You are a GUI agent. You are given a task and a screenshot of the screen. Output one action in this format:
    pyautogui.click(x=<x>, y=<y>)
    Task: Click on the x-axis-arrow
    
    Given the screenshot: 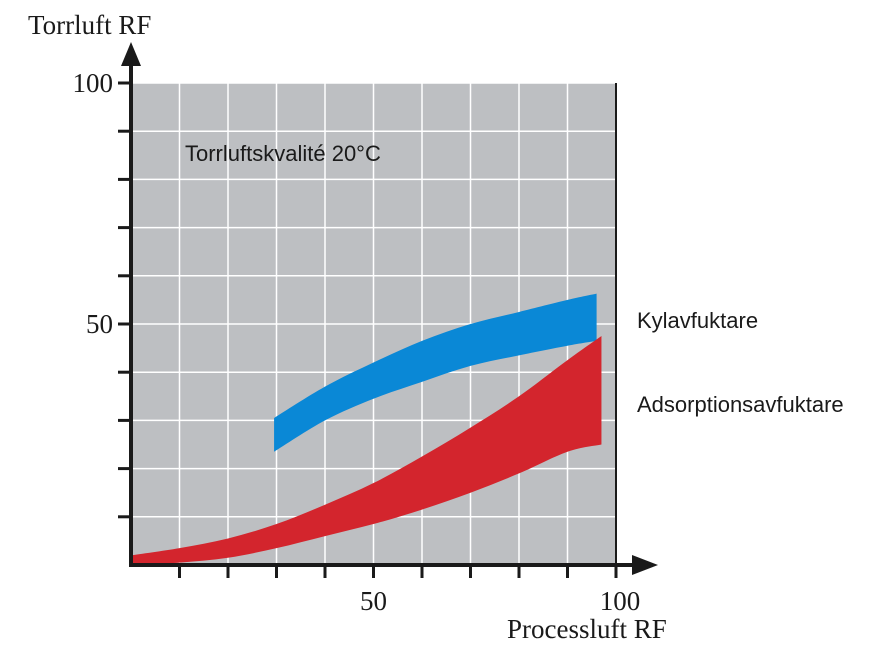 What is the action you would take?
    pyautogui.click(x=645, y=565)
    